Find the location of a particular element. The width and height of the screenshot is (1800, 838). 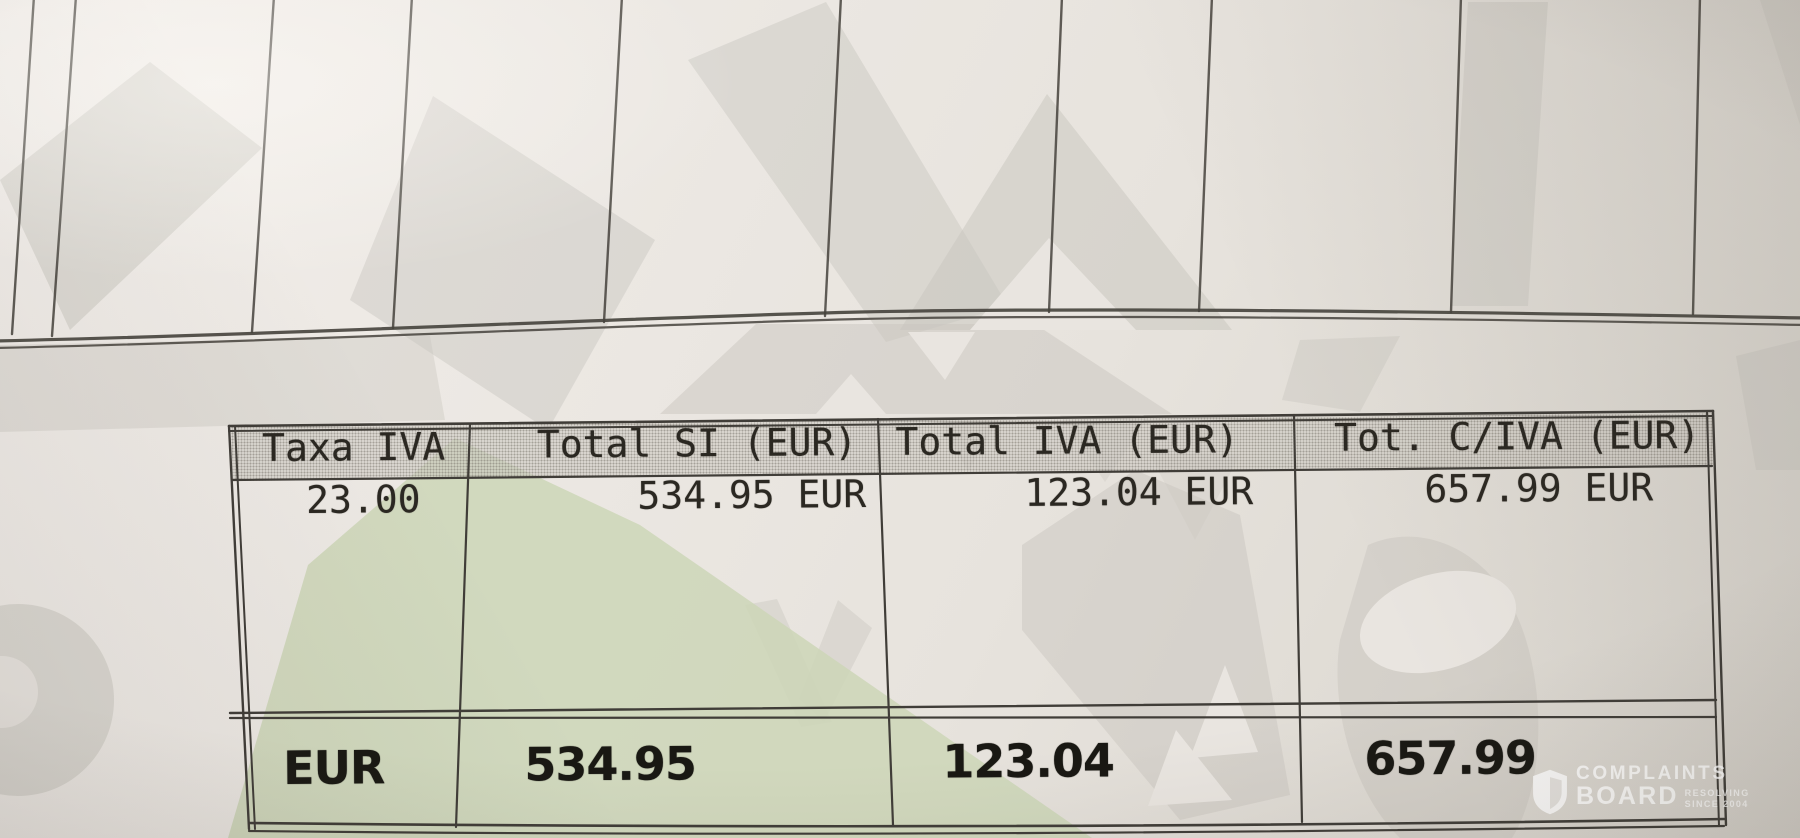

logo-name-bottom: BOARD is located at coordinates (1627, 795).